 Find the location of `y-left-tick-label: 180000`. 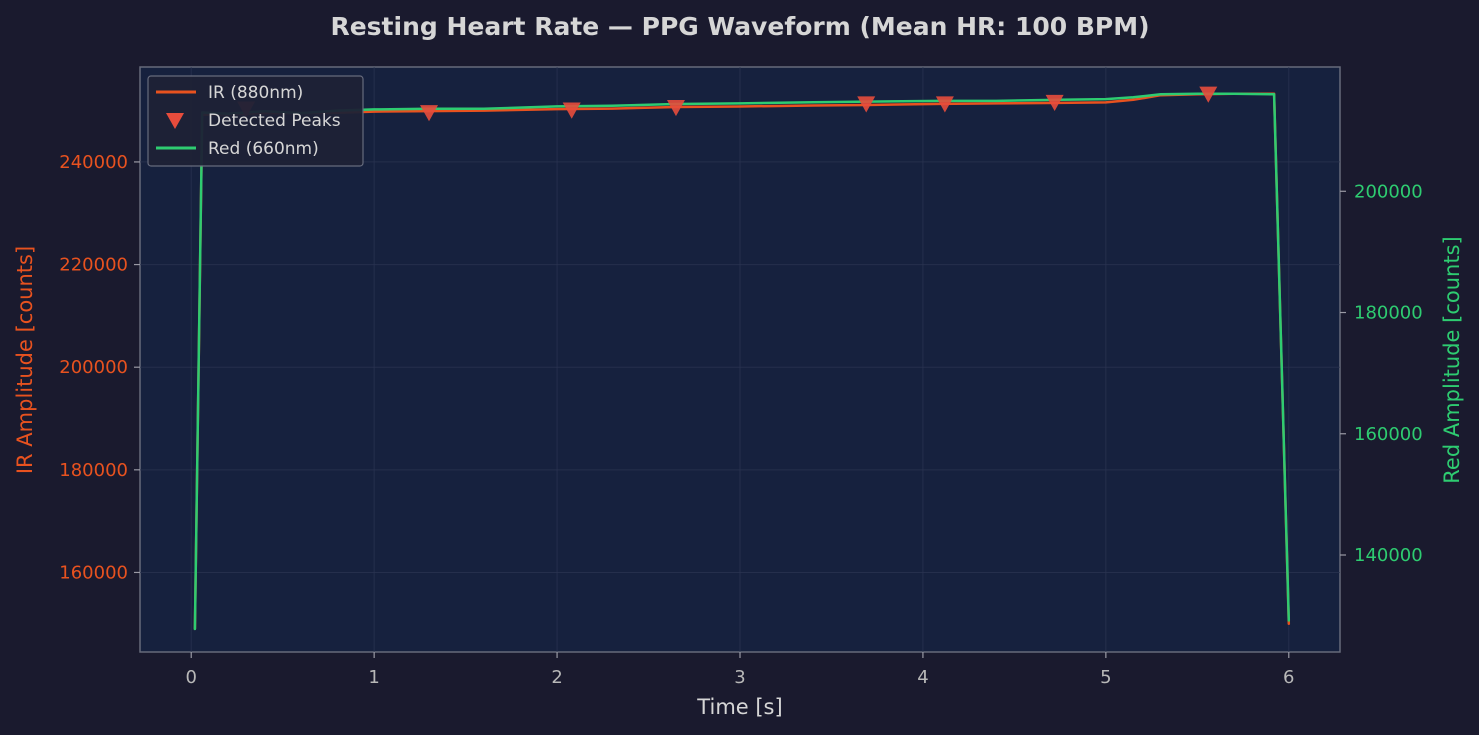

y-left-tick-label: 180000 is located at coordinates (93, 470).